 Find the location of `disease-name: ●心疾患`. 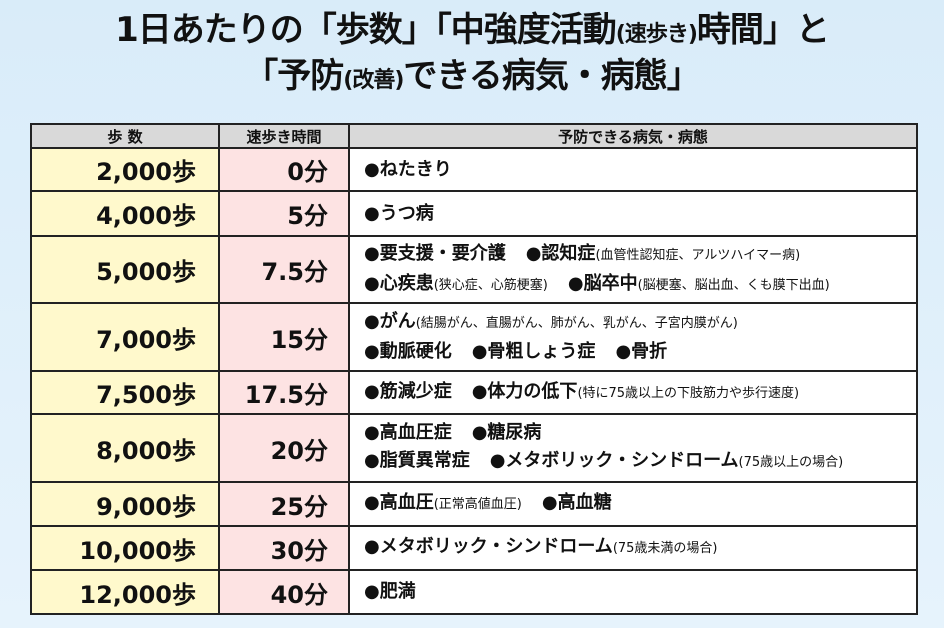

disease-name: ●心疾患 is located at coordinates (399, 283).